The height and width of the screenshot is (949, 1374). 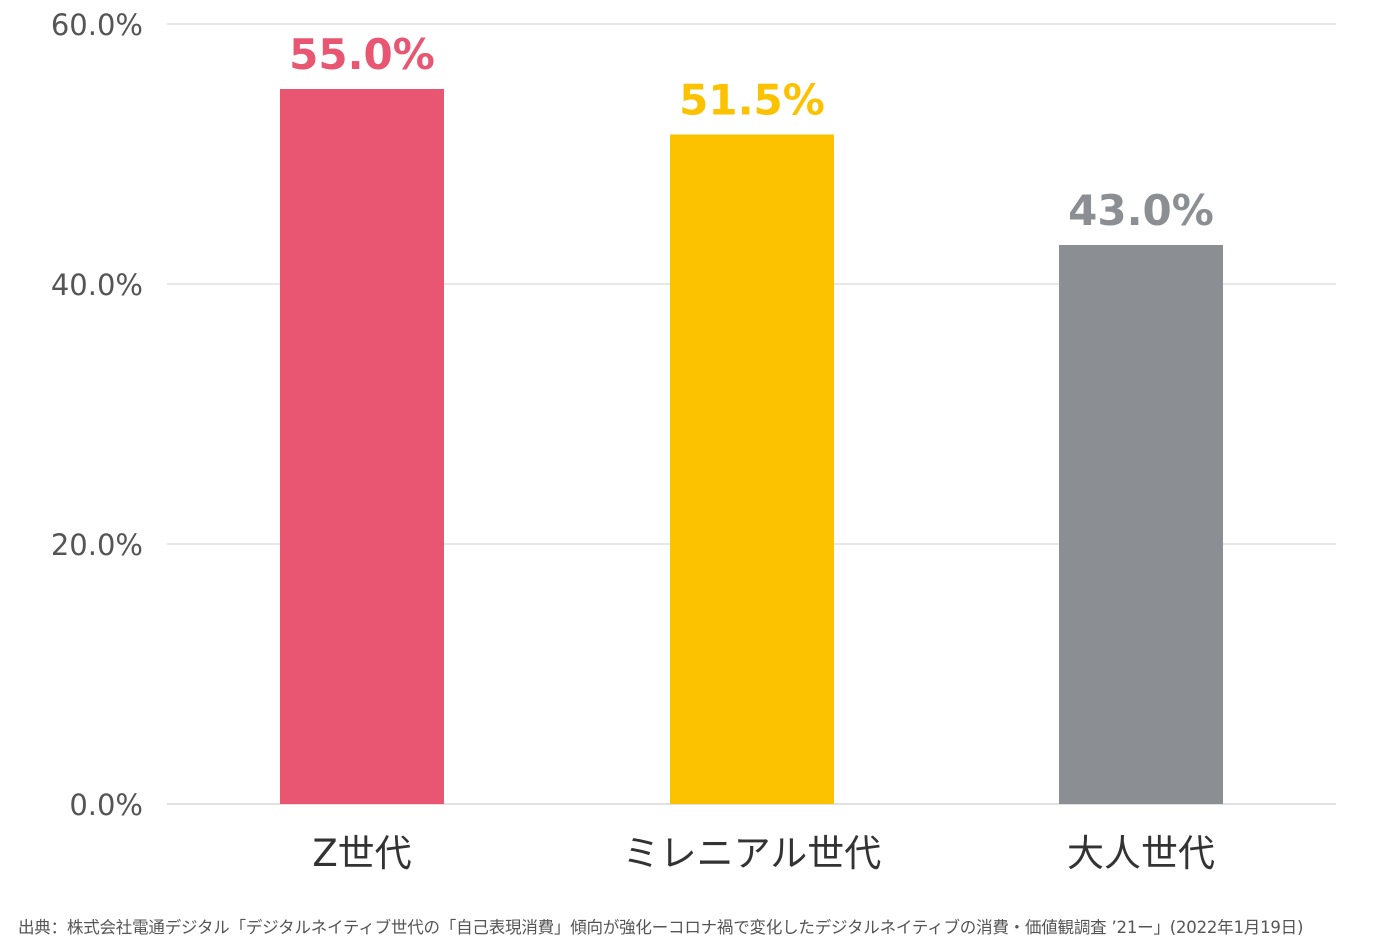 What do you see at coordinates (97, 545) in the screenshot?
I see `y-tick-label: 20.0%` at bounding box center [97, 545].